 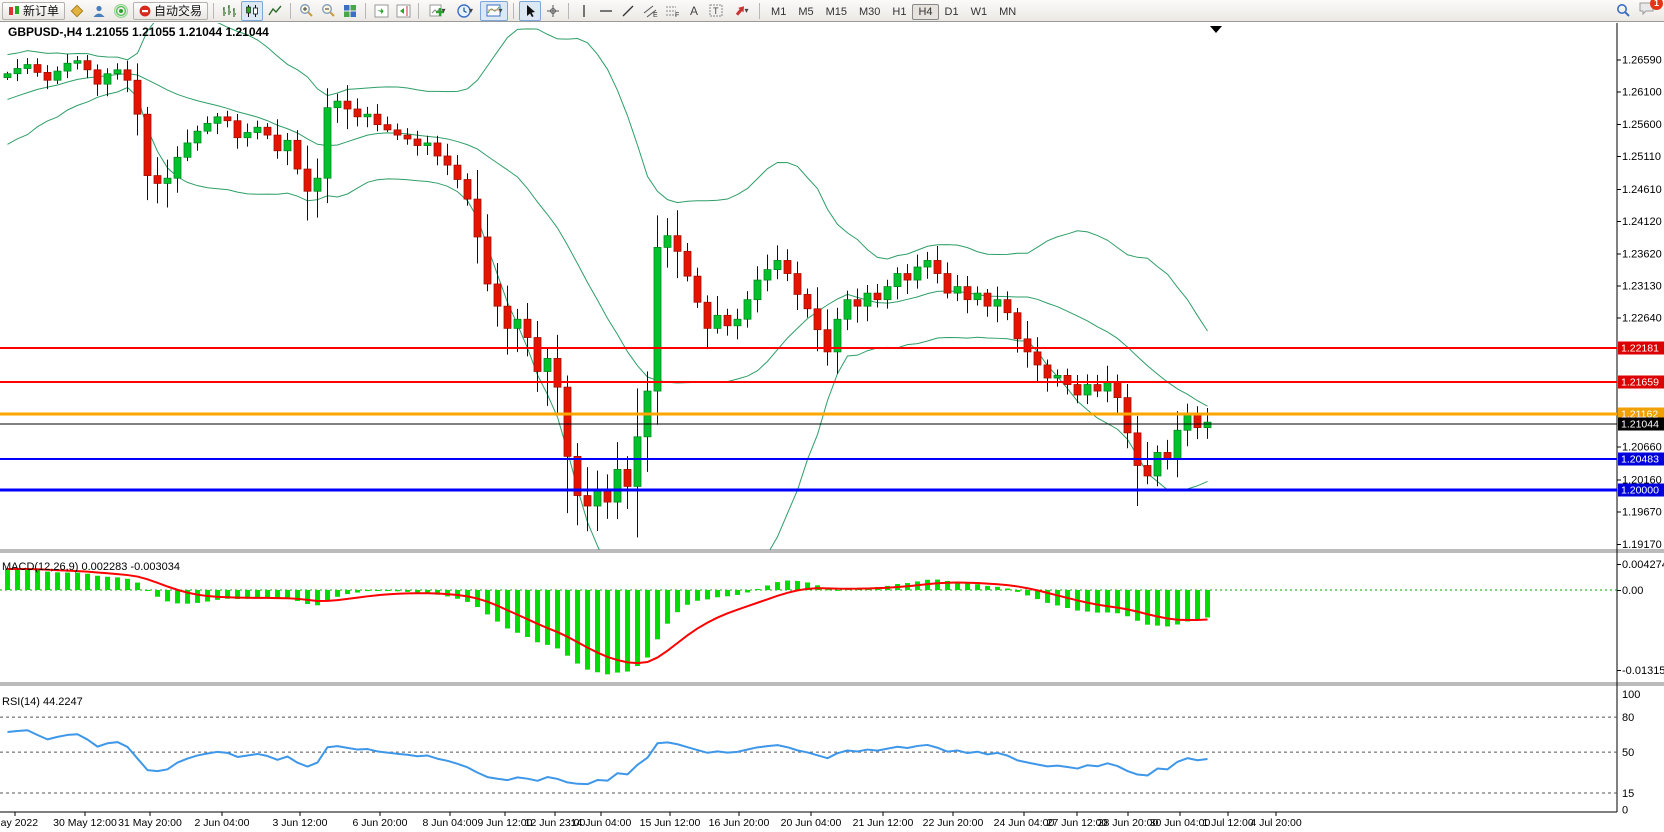 I want to click on price-axis-label: 1.24610, so click(x=1642, y=190).